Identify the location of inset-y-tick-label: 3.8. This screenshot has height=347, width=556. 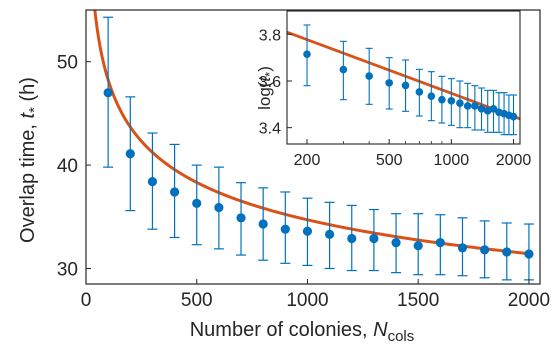
(270, 35).